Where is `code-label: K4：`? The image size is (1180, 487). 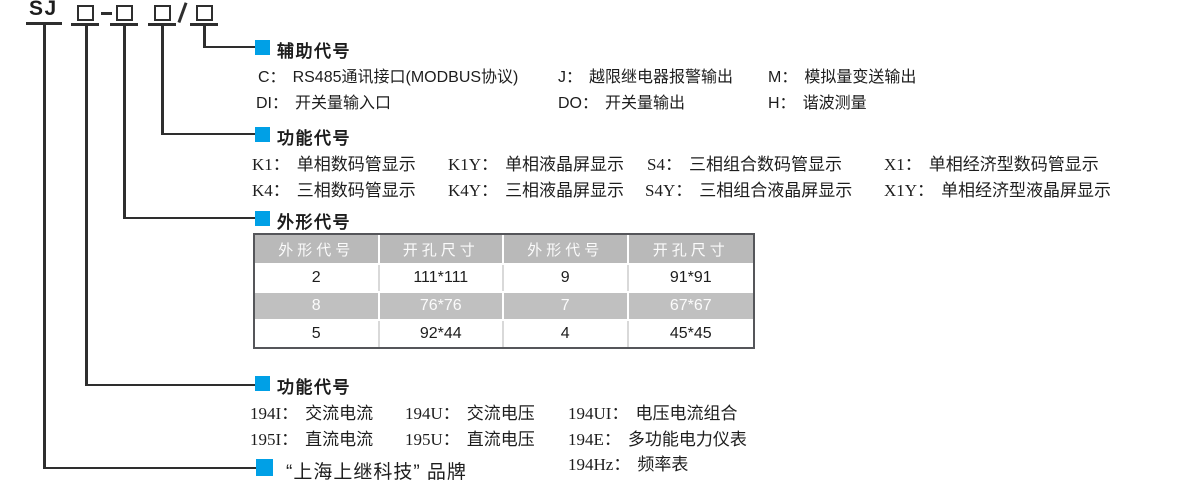 code-label: K4： is located at coordinates (271, 190).